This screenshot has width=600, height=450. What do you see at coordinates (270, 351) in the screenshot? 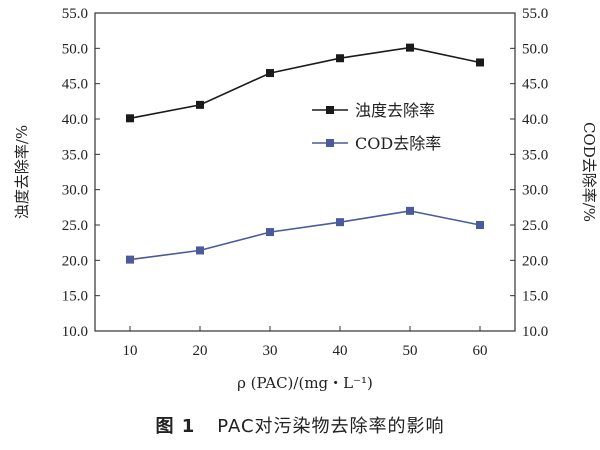
I see `x-tick-label: 30` at bounding box center [270, 351].